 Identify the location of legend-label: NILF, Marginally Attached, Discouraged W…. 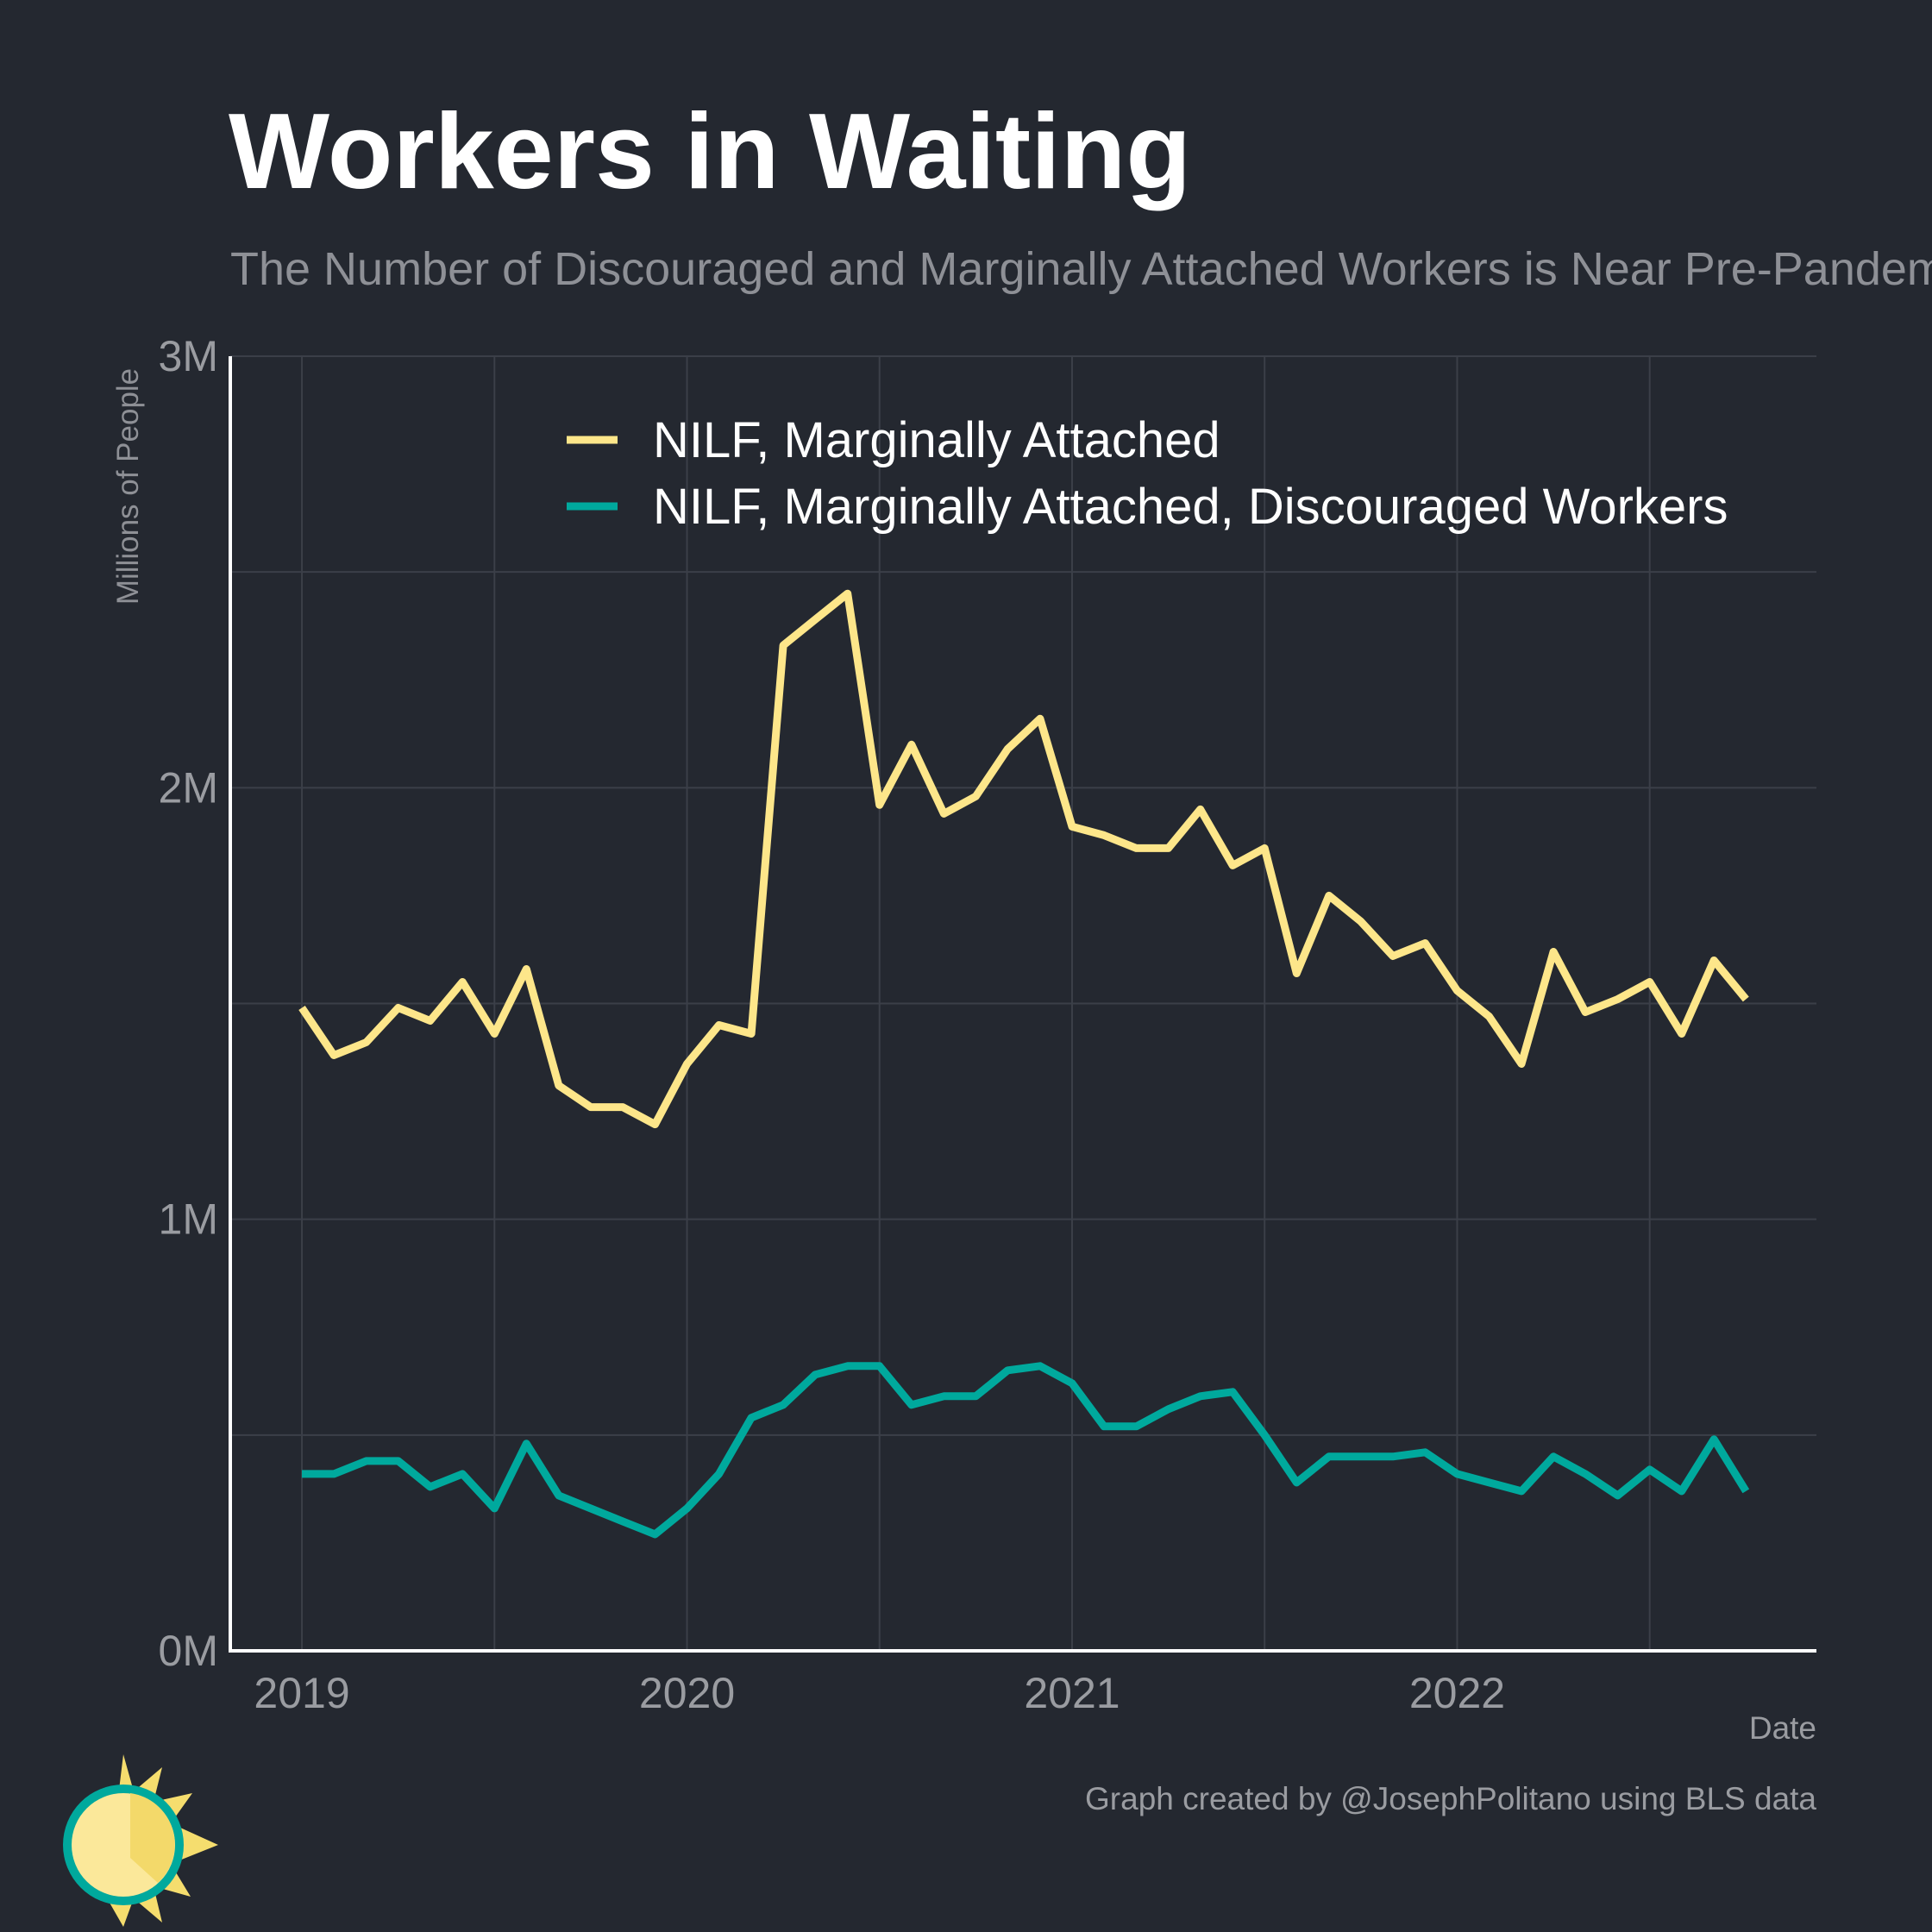
(1190, 507).